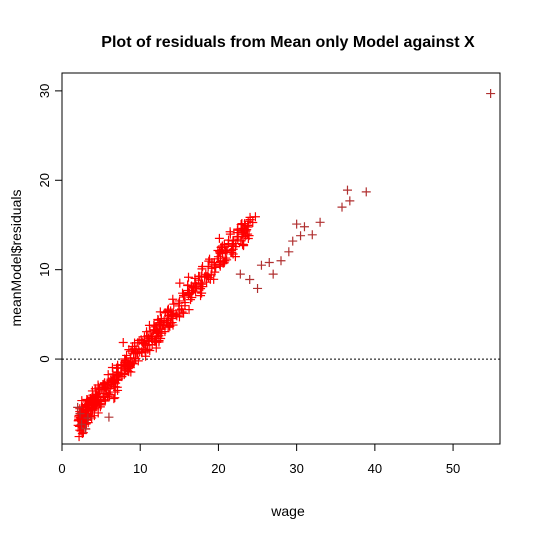 This screenshot has width=540, height=539. What do you see at coordinates (140, 468) in the screenshot?
I see `x-tick-label: 10` at bounding box center [140, 468].